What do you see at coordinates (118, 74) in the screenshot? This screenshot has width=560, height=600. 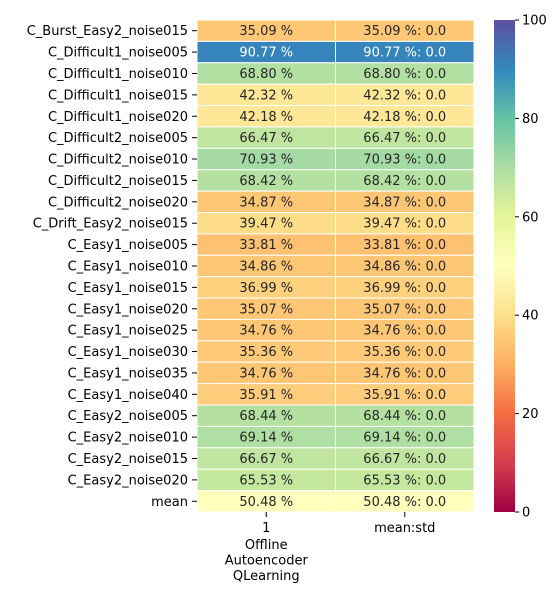 I see `row-label: C_Difficult1_noise010` at bounding box center [118, 74].